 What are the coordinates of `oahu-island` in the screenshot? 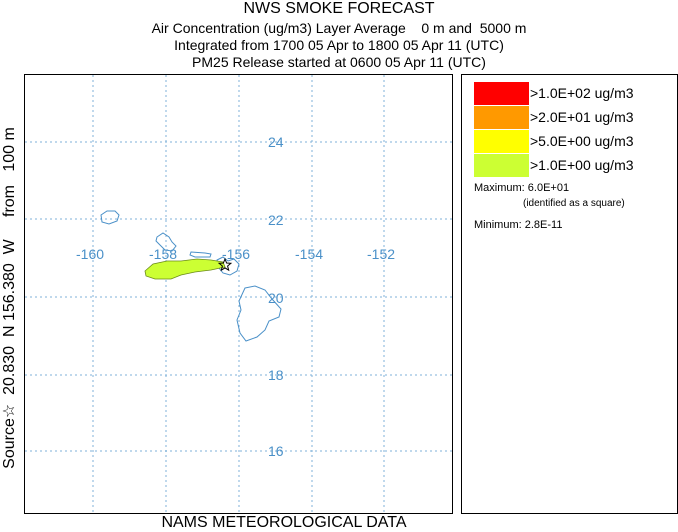 It's located at (166, 242).